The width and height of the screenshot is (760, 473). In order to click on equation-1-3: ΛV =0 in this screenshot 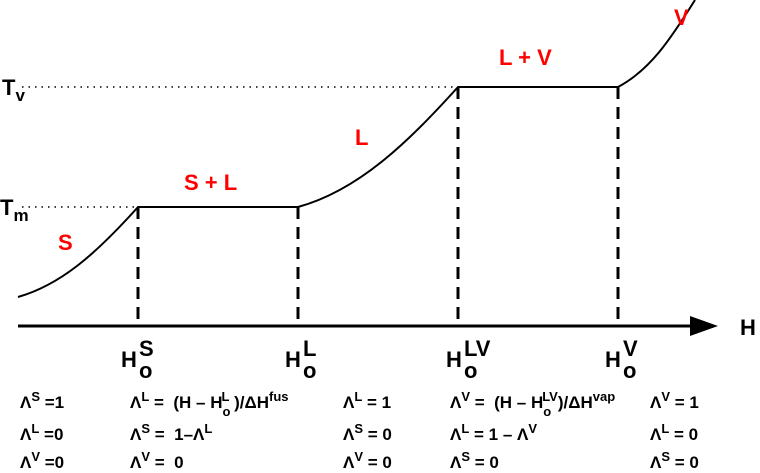, I will do `click(42, 460)`.